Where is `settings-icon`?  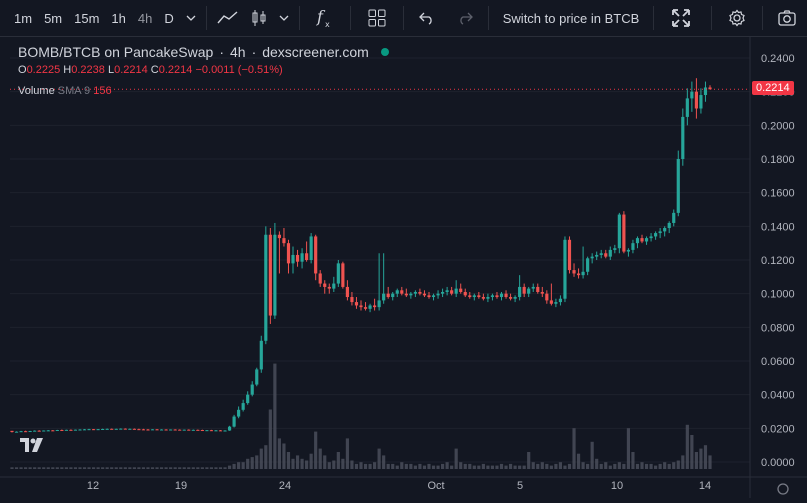 settings-icon is located at coordinates (737, 18).